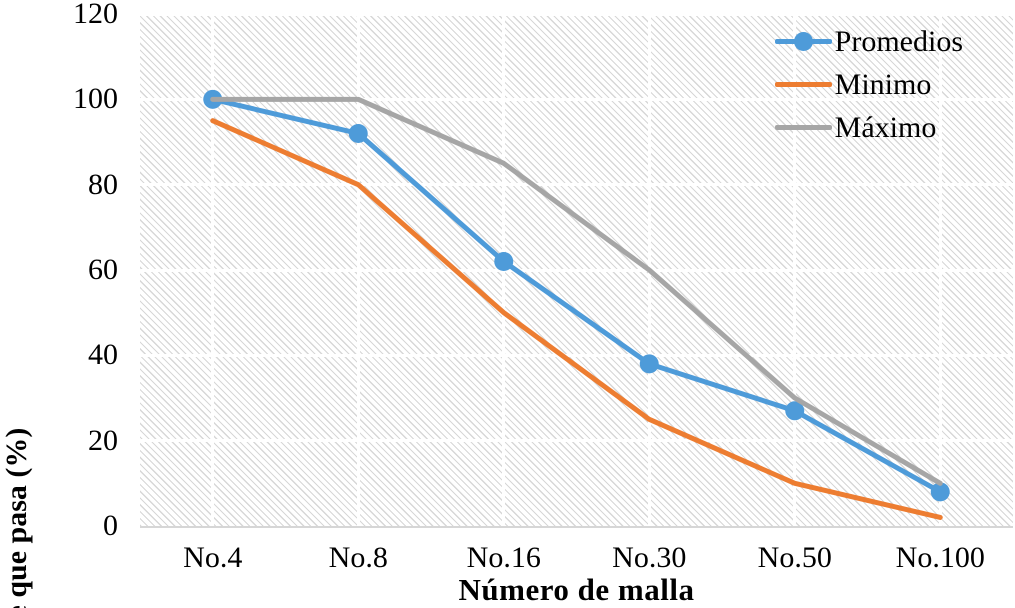  I want to click on x-axis-line, so click(576, 527).